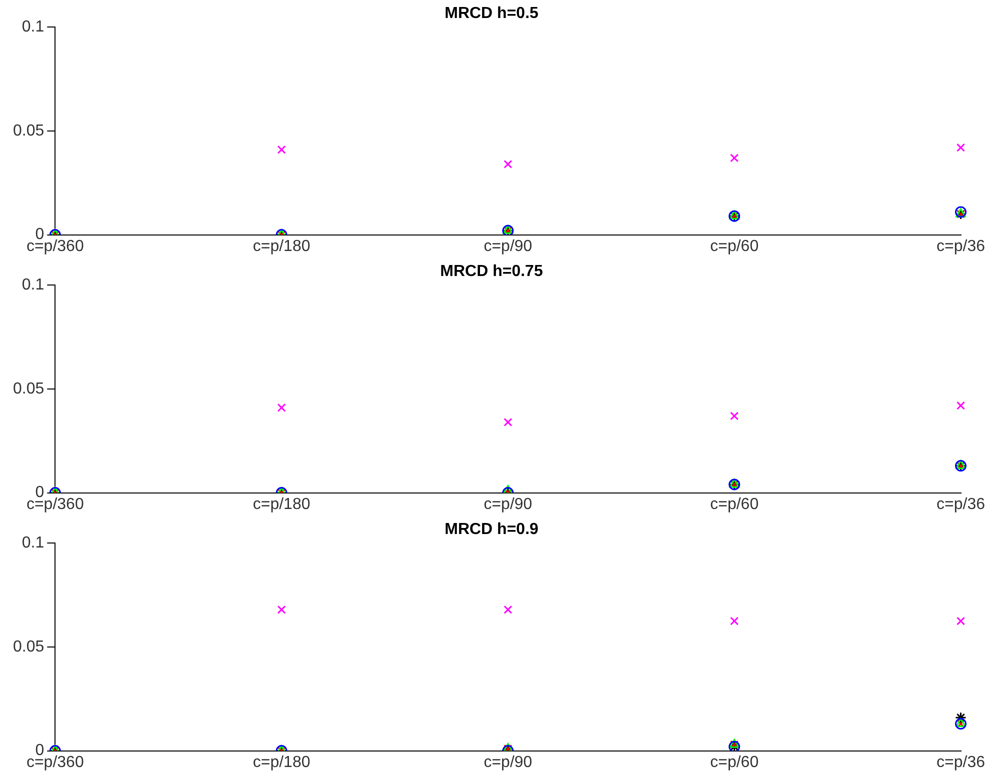  Describe the element at coordinates (491, 13) in the screenshot. I see `chart-title: MRCD h=0.5` at that location.